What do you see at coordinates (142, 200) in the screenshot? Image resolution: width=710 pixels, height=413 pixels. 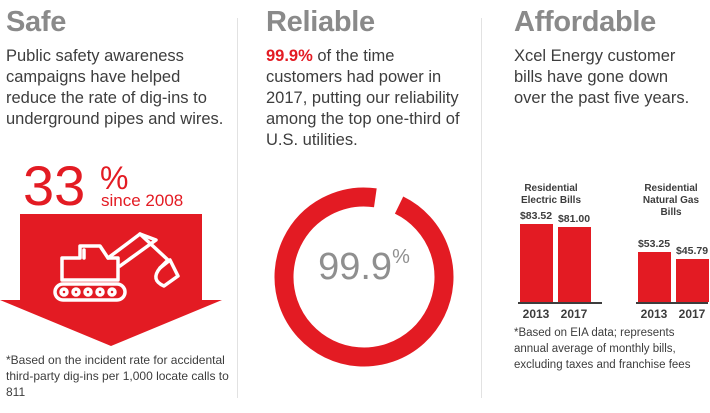 I see `safe-stat-since: since 2008` at bounding box center [142, 200].